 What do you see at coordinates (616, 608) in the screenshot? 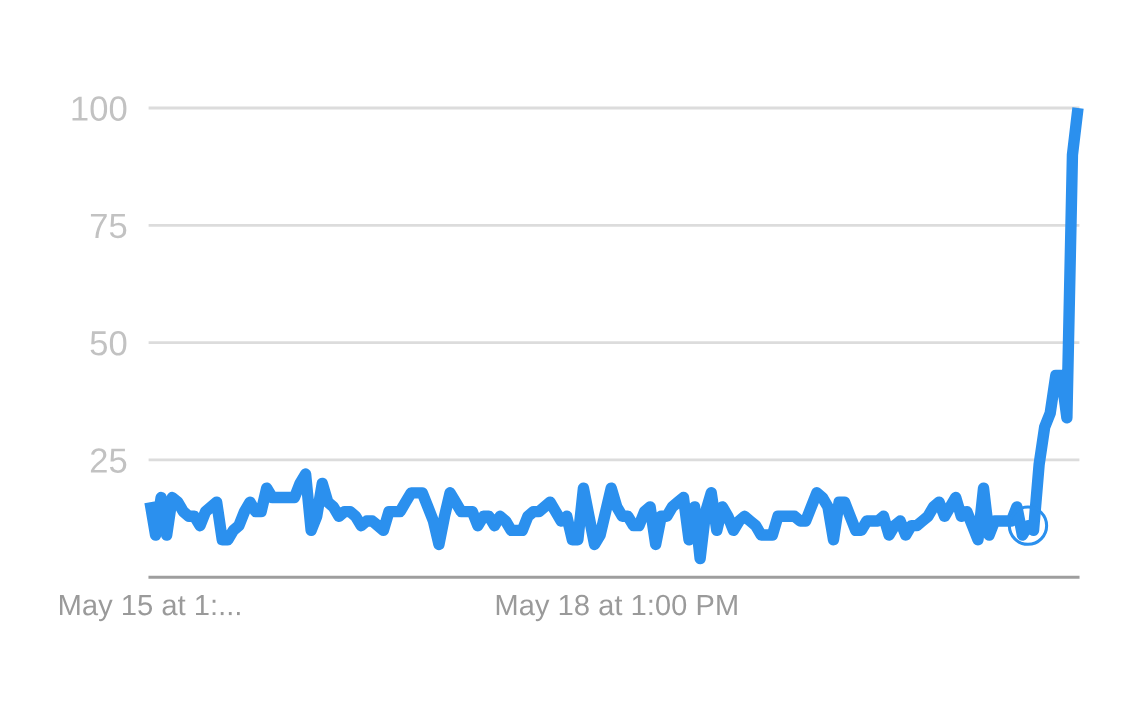
I see `x-tick-label: May 18 at 1:00 PM` at bounding box center [616, 608].